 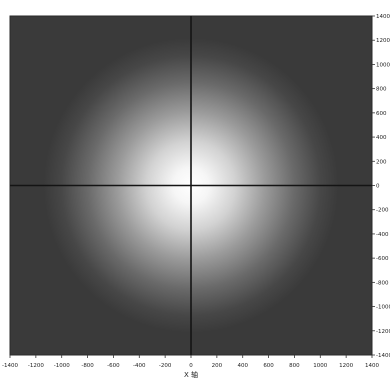 I want to click on y-tick-label: 1200, so click(x=383, y=41).